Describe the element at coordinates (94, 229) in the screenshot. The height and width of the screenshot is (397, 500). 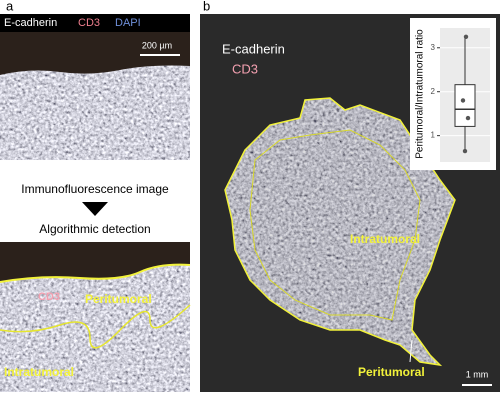
I see `step-label: Algorithmic detection` at that location.